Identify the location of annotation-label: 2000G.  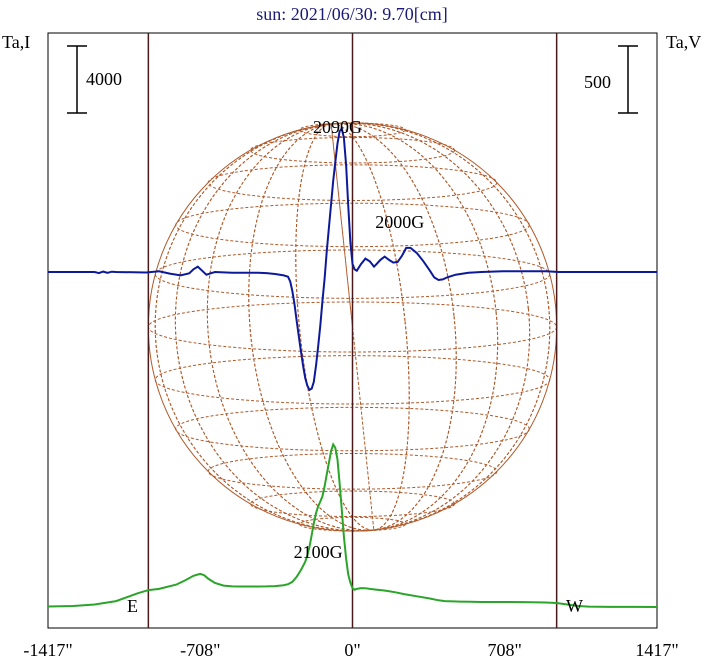
(399, 222).